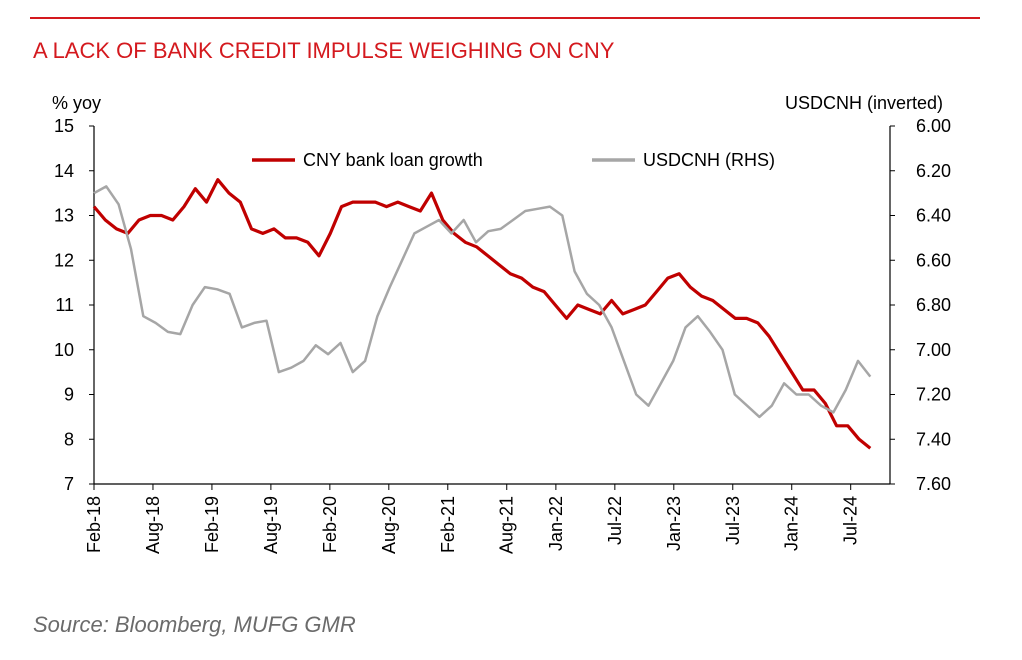  Describe the element at coordinates (933, 305) in the screenshot. I see `right-tick-label: 6.80` at that location.